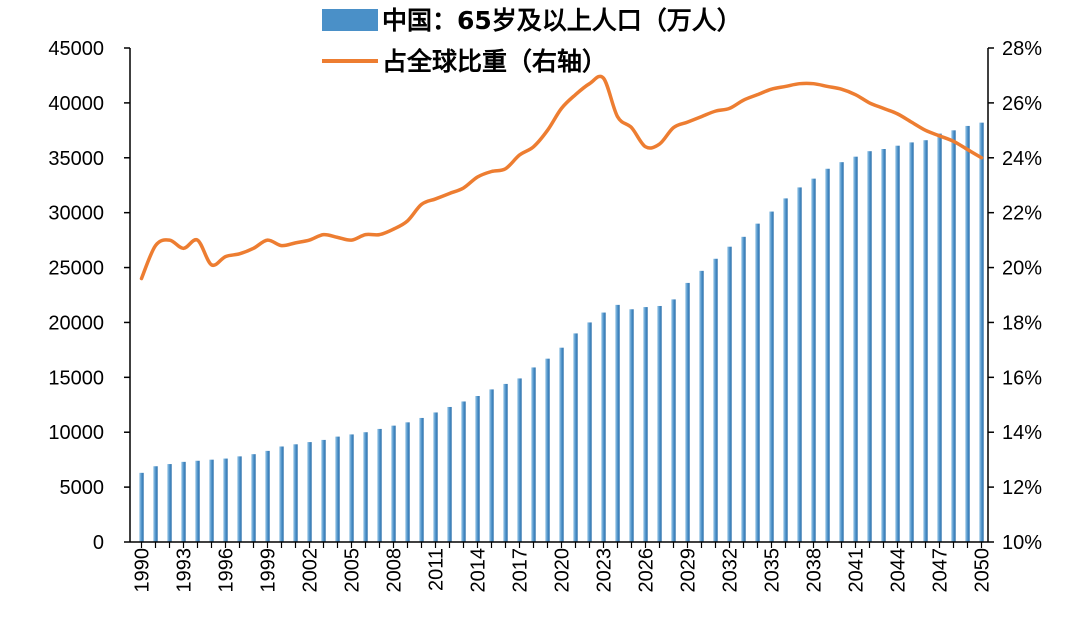  I want to click on x-tick-label: 1999, so click(269, 570).